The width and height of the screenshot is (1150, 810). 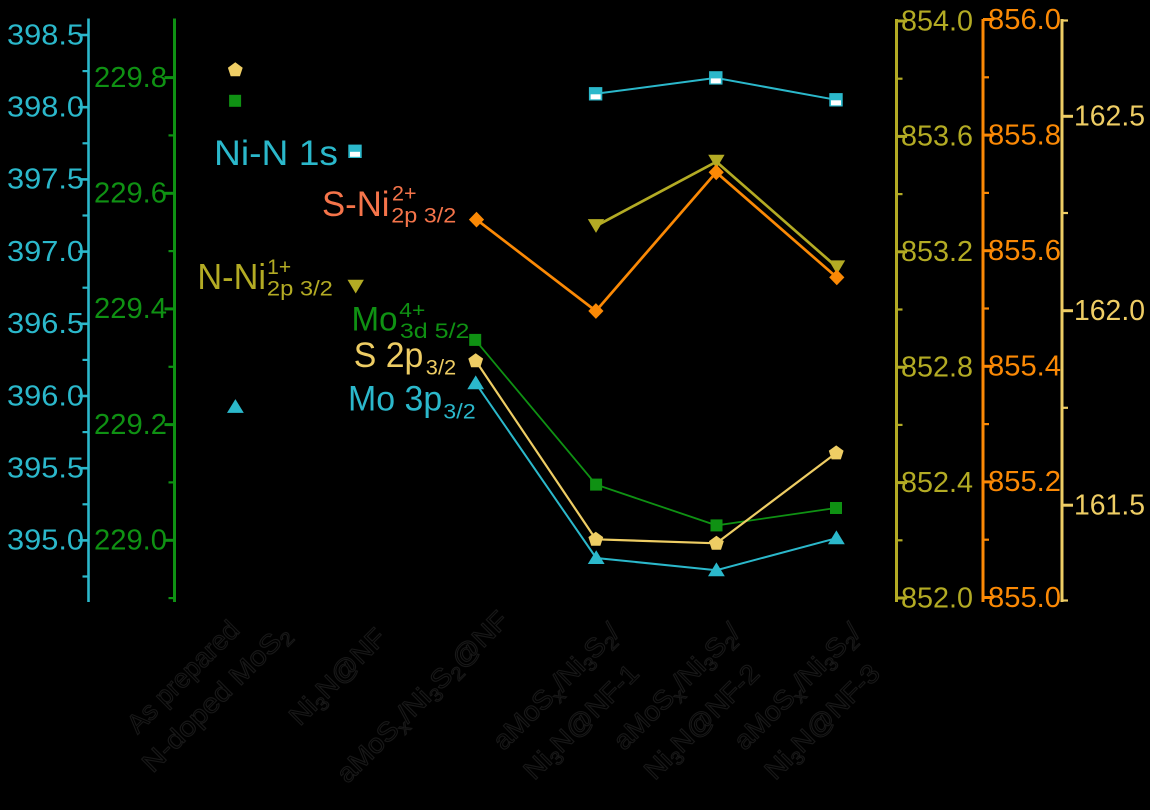 What do you see at coordinates (1024, 366) in the screenshot?
I see `svg-text: 855.4` at bounding box center [1024, 366].